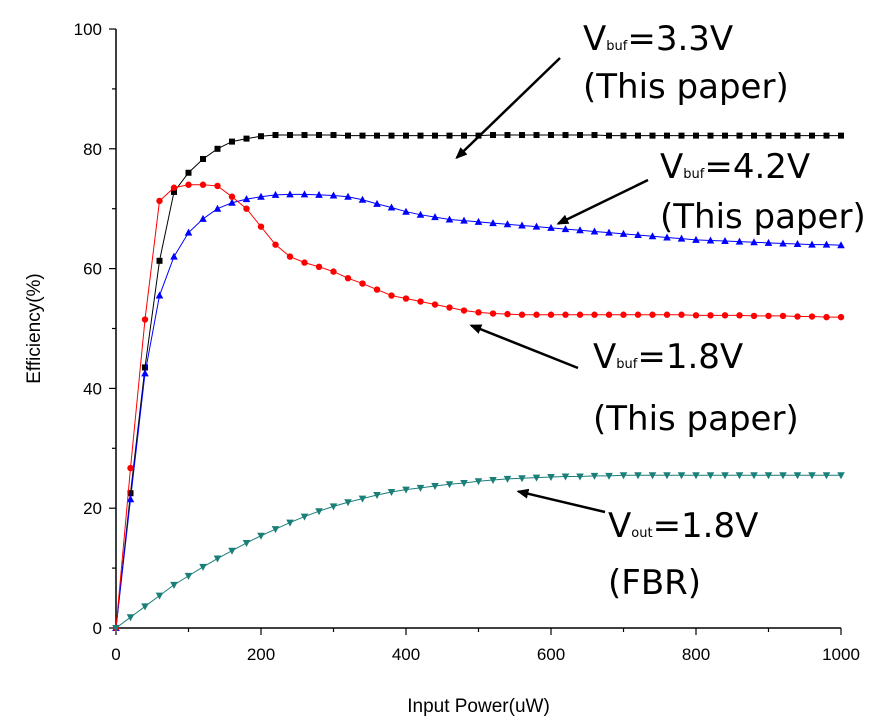 Image resolution: width=887 pixels, height=721 pixels. I want to click on annotation-2: Vbuf=1.8V (This paper), so click(634, 381).